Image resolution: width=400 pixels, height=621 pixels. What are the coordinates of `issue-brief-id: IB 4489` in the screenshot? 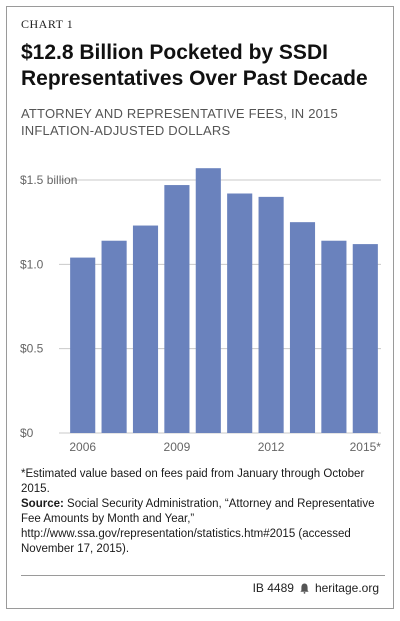 It's located at (273, 588).